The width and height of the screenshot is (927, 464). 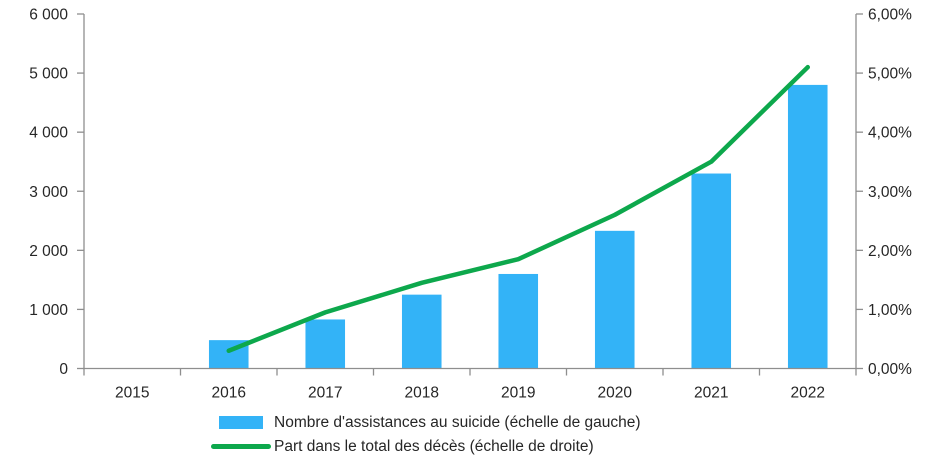 What do you see at coordinates (890, 369) in the screenshot?
I see `right-axis-tick-label: 0,00%` at bounding box center [890, 369].